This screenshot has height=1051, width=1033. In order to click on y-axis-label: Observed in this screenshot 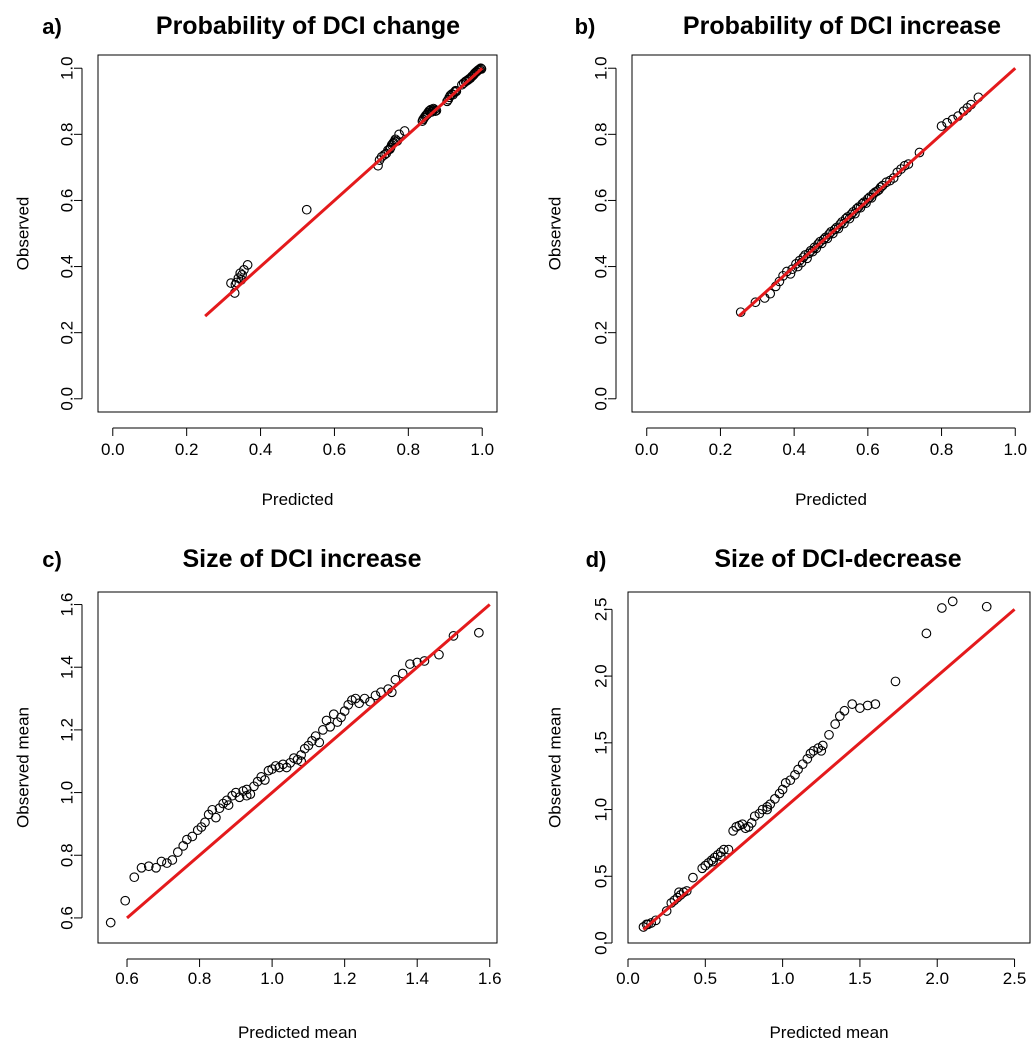, I will do `click(22, 234)`.